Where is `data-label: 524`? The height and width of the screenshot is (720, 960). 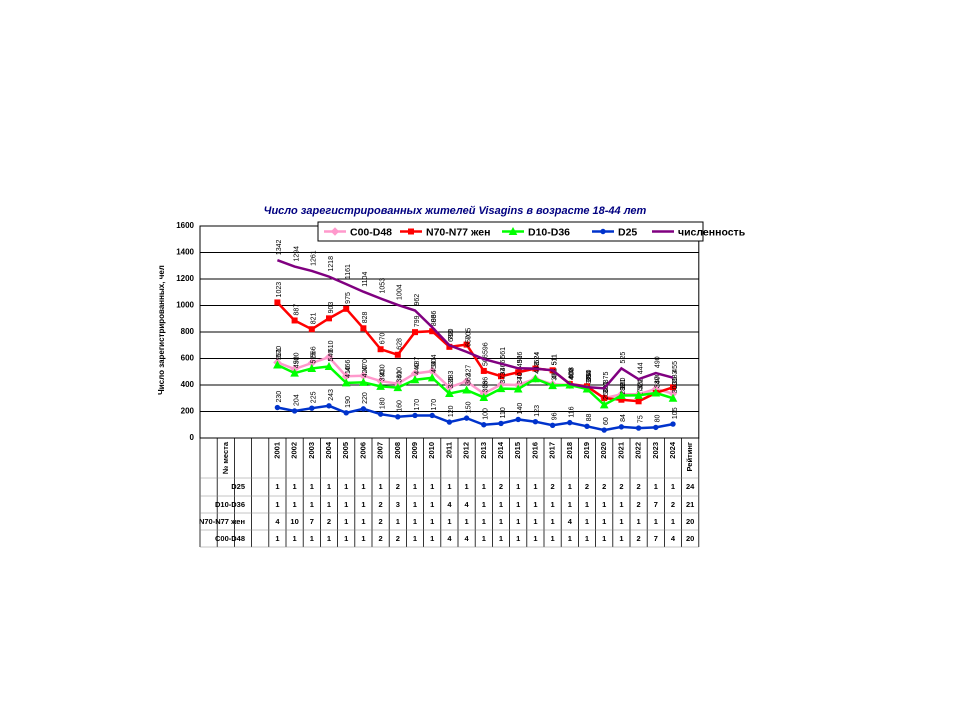
data-label: 524 is located at coordinates (537, 358).